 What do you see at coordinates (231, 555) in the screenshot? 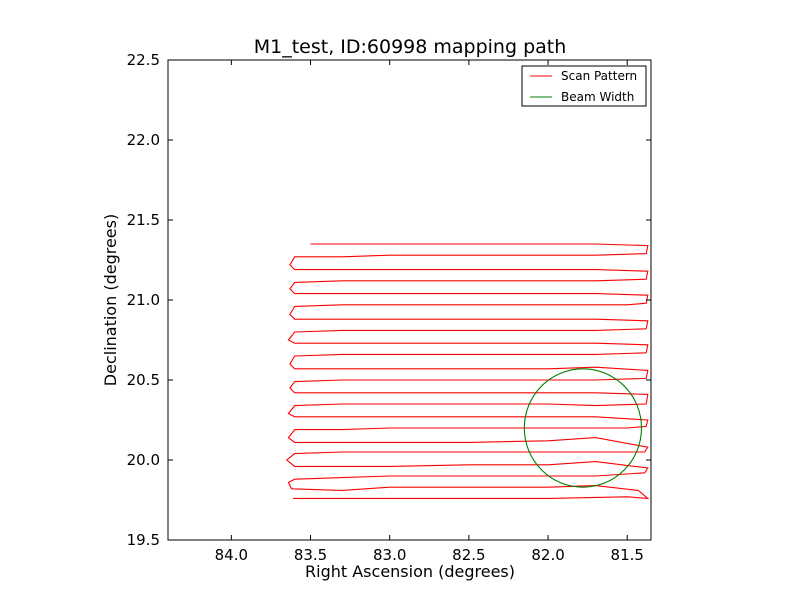
I see `x-tick-label: 84.0` at bounding box center [231, 555].